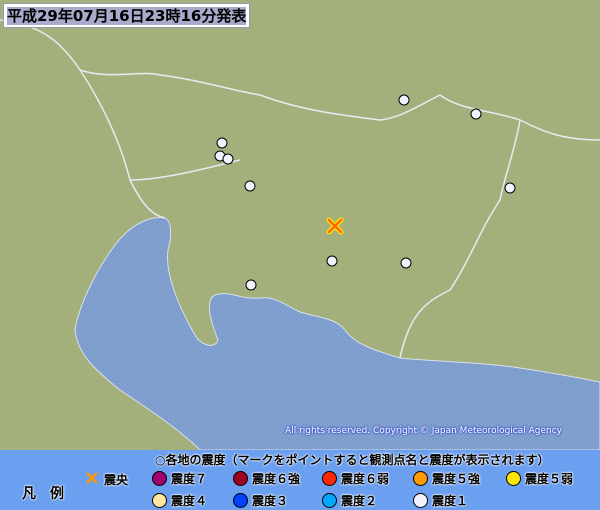  What do you see at coordinates (189, 479) in the screenshot?
I see `legend-item-label: 震度７` at bounding box center [189, 479].